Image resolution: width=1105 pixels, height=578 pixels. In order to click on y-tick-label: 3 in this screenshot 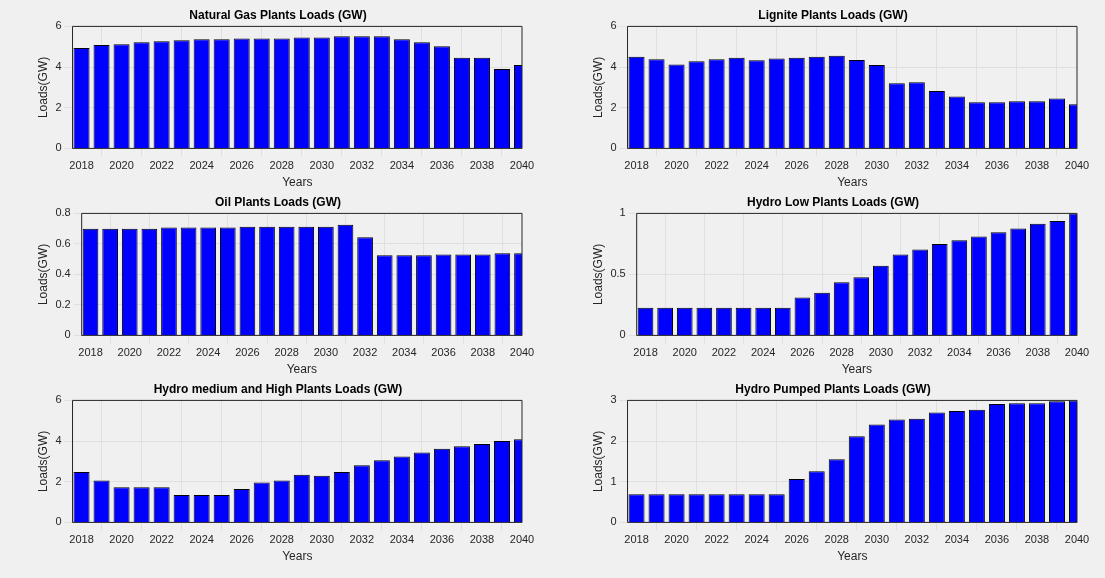, I will do `click(613, 399)`.